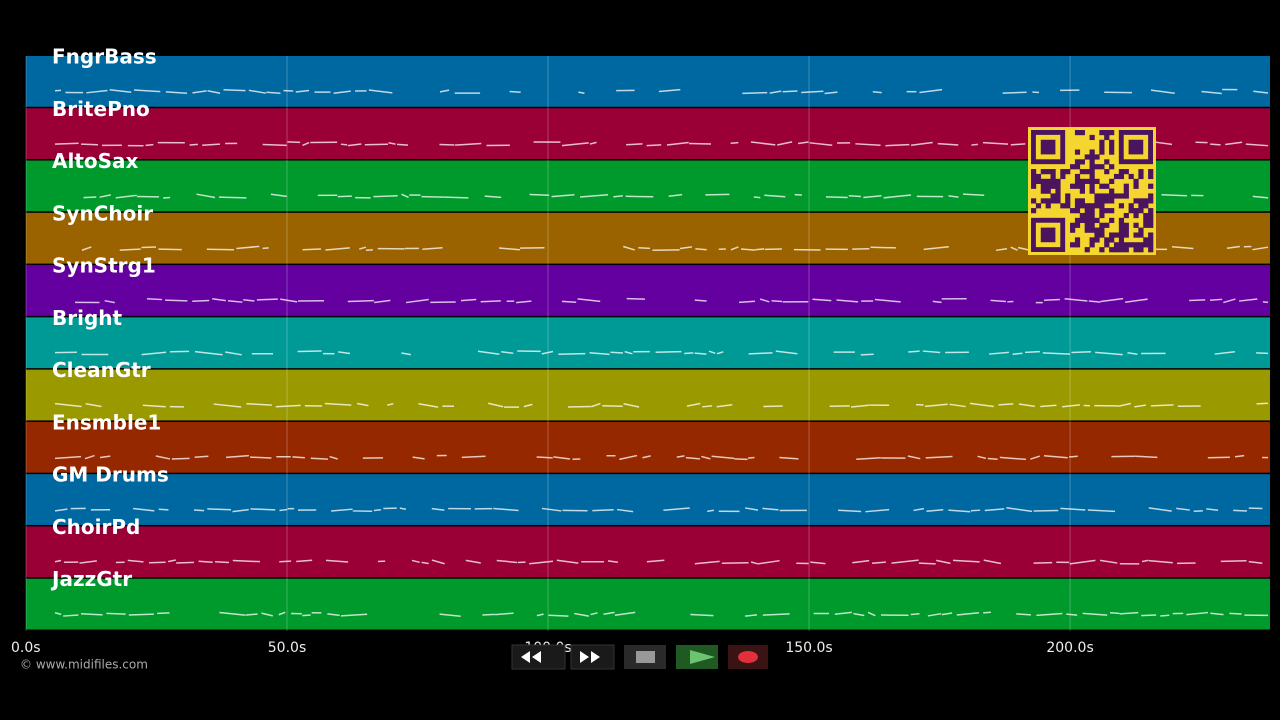 This screenshot has width=1280, height=720. I want to click on track-lane, so click(648, 343).